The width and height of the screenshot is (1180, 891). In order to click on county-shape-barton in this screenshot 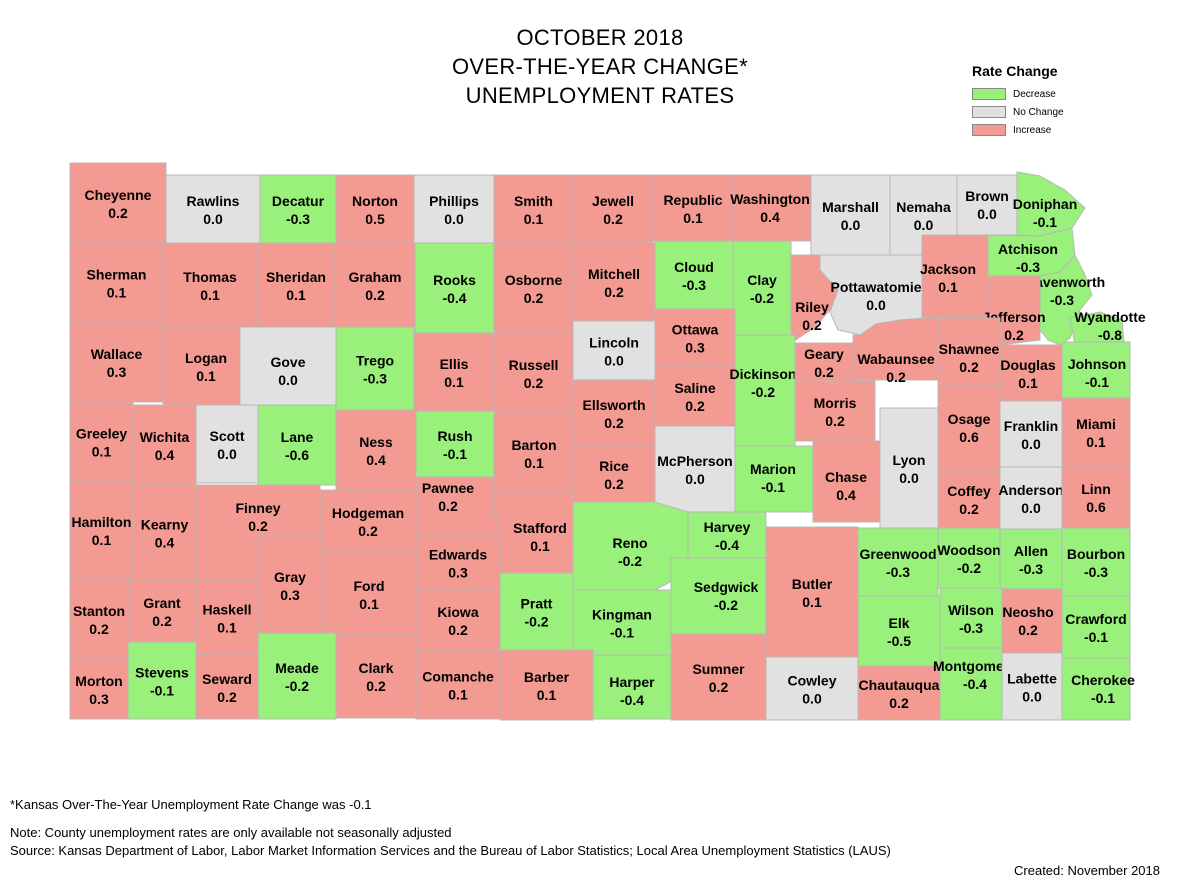, I will do `click(534, 453)`.